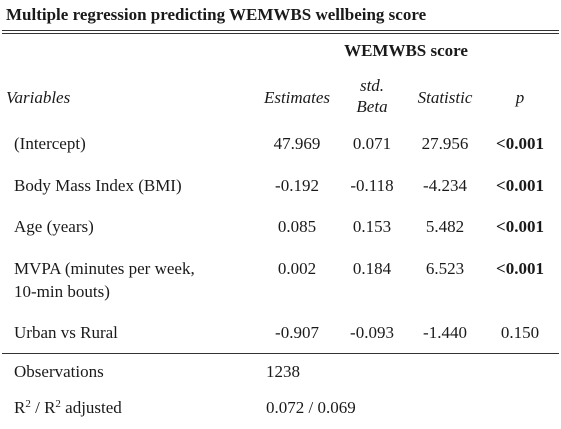  I want to click on header-estimates: Estimates, so click(297, 97).